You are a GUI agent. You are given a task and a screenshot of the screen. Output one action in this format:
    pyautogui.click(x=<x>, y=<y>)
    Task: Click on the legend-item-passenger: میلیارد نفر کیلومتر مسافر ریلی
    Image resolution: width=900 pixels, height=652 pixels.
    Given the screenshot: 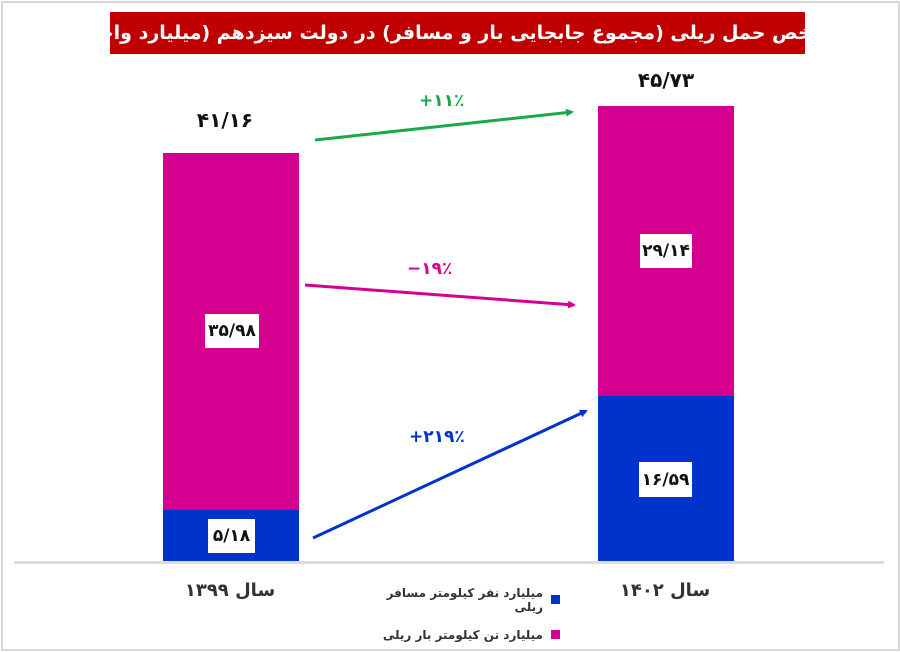 What is the action you would take?
    pyautogui.click(x=460, y=599)
    